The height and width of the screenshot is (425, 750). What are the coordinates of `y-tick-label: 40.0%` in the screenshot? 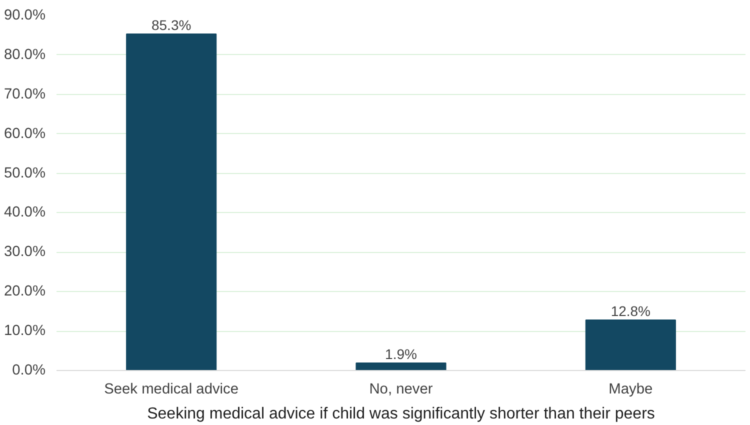 It's located at (25, 212).